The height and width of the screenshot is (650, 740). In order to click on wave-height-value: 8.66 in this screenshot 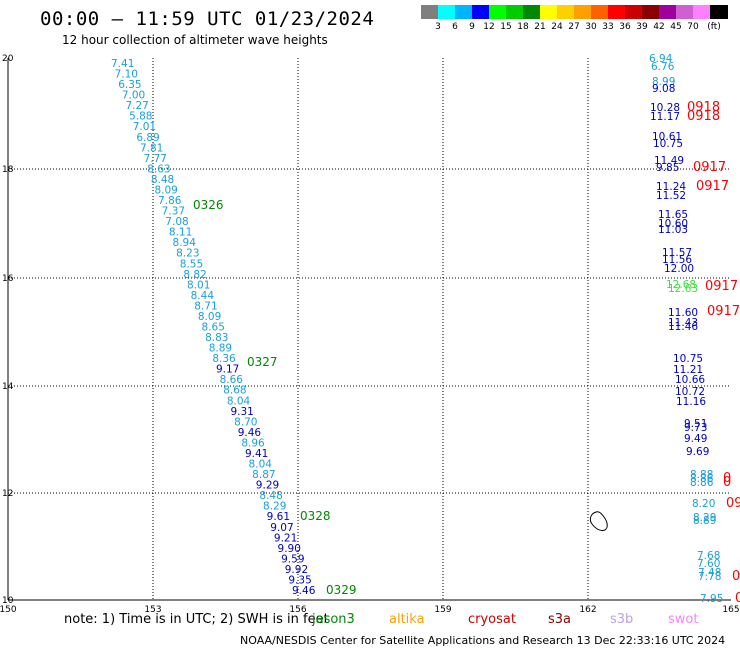, I will do `click(232, 380)`.